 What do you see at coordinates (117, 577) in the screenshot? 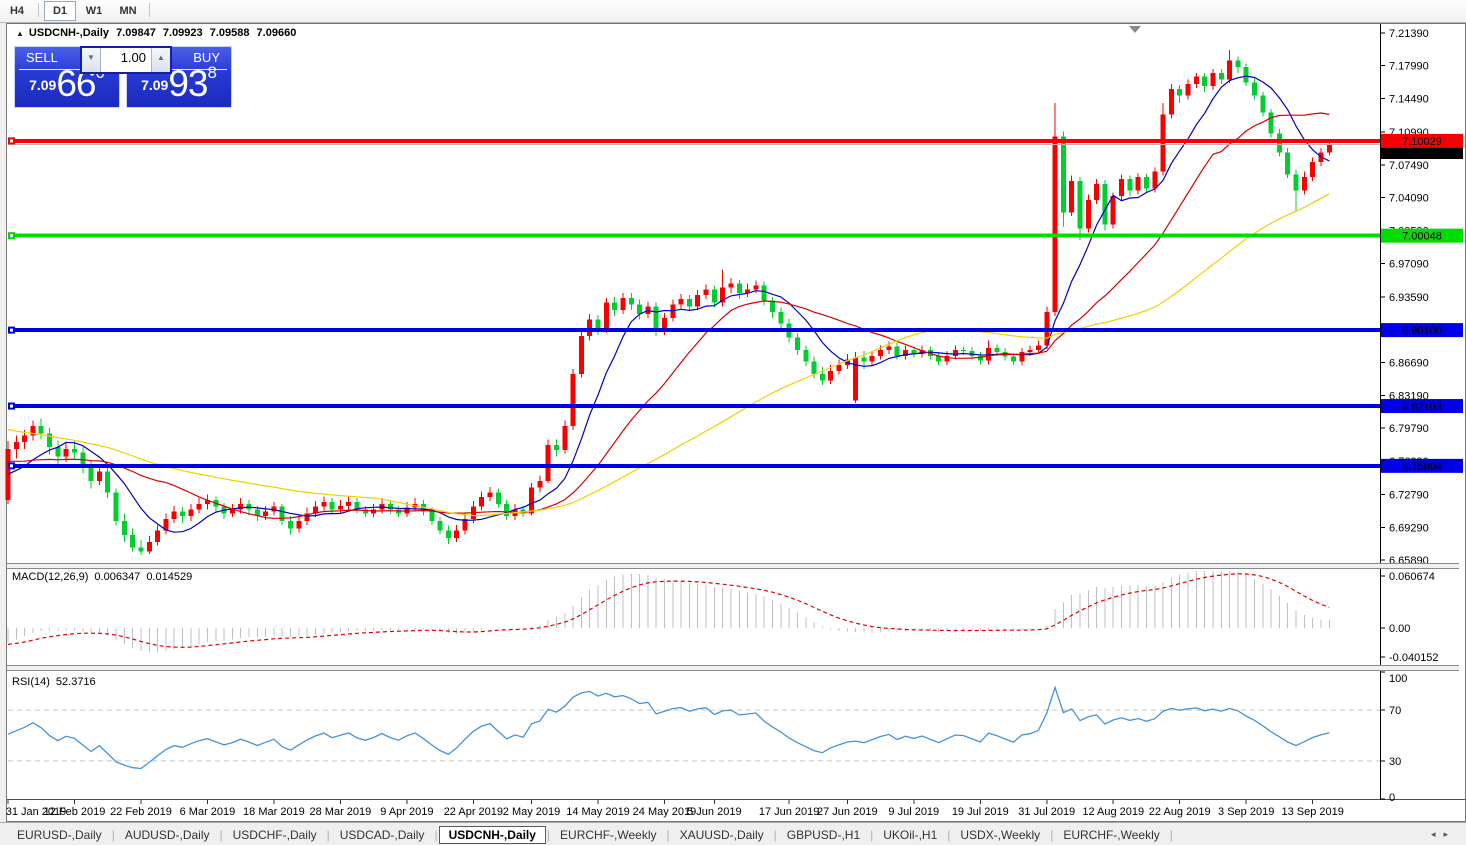
I see `macd-main-value: 0.006347` at bounding box center [117, 577].